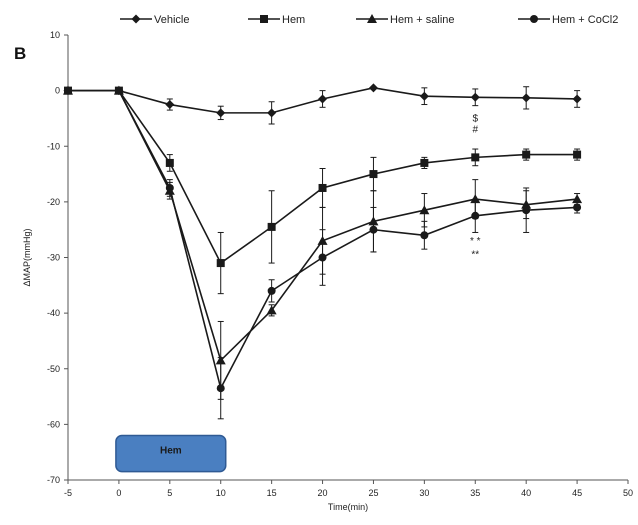 The image size is (638, 525). What do you see at coordinates (264, 19) in the screenshot?
I see `legend-marker-hem` at bounding box center [264, 19].